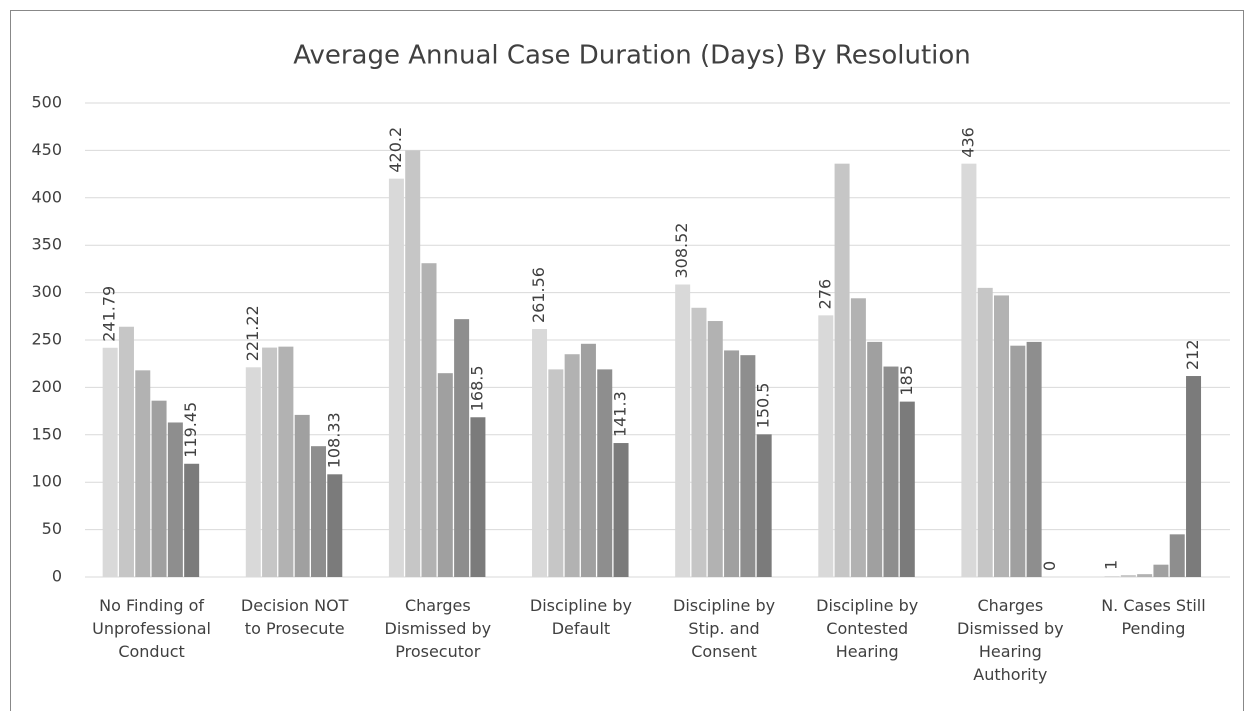 This screenshot has width=1252, height=711. What do you see at coordinates (1153, 617) in the screenshot?
I see `x-tick-label: N. Cases Still Pending` at bounding box center [1153, 617].